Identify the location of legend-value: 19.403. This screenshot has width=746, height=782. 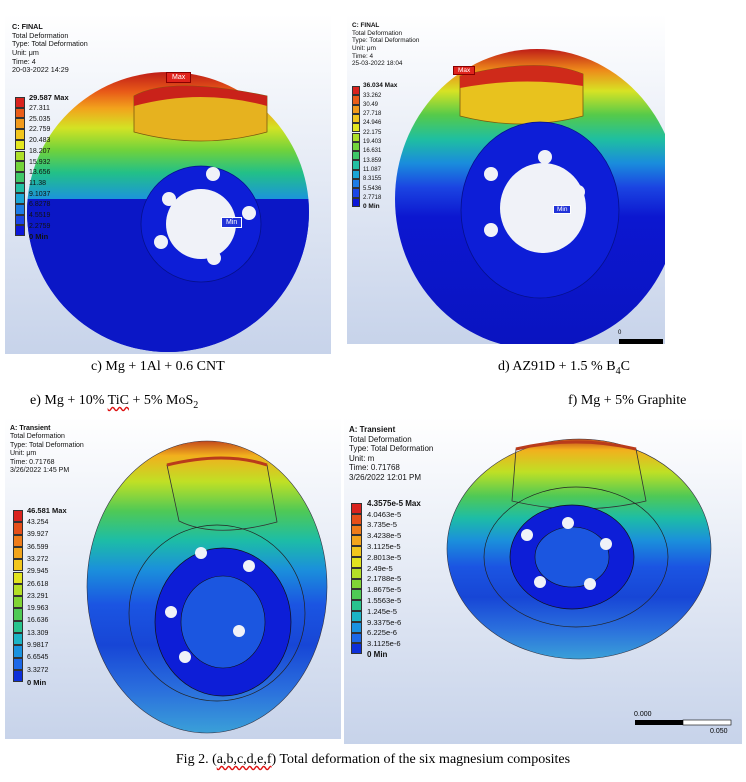
(372, 142).